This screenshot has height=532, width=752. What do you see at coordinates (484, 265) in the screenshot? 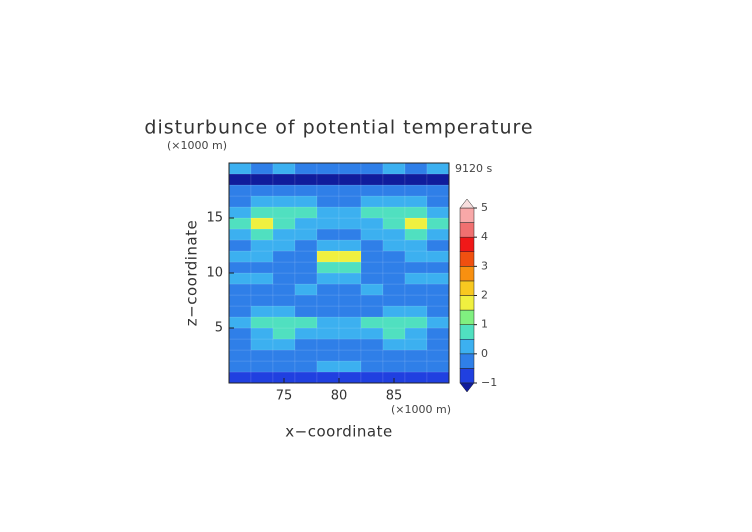
I see `colorbar-tick-label: 3` at bounding box center [484, 265].